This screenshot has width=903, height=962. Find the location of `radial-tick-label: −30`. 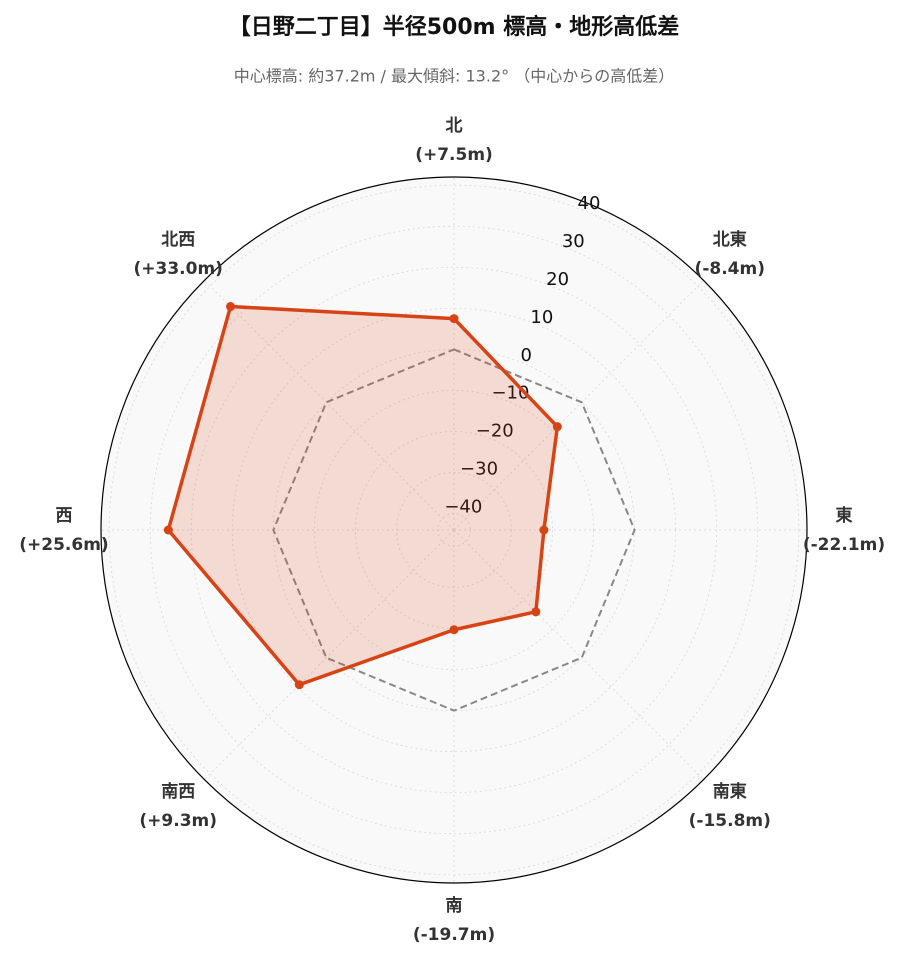

radial-tick-label: −30 is located at coordinates (479, 469).